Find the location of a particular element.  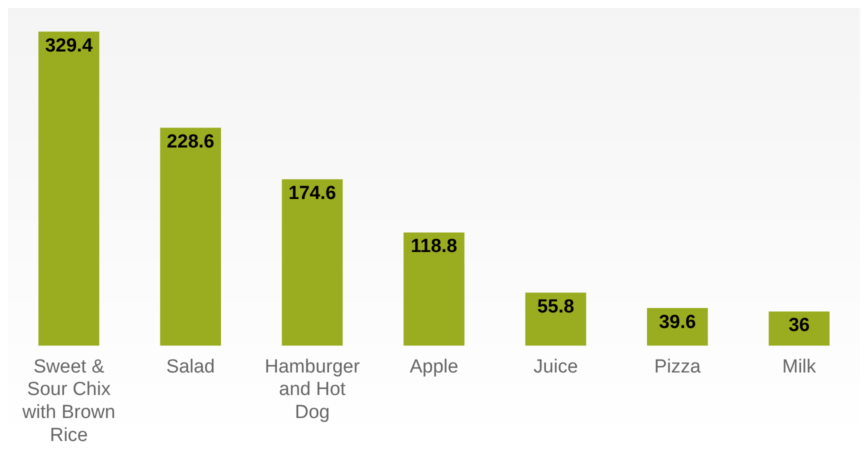

data-label: 174.6 is located at coordinates (312, 193).